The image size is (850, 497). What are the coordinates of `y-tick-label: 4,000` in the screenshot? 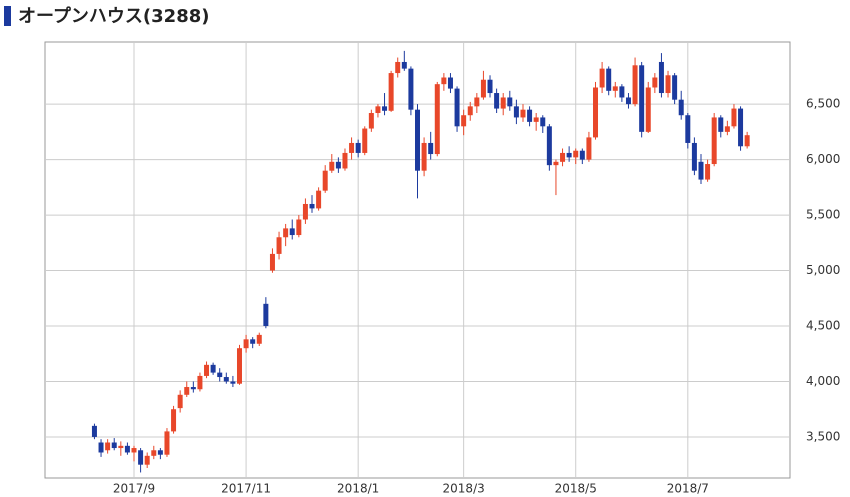 It's located at (823, 381).